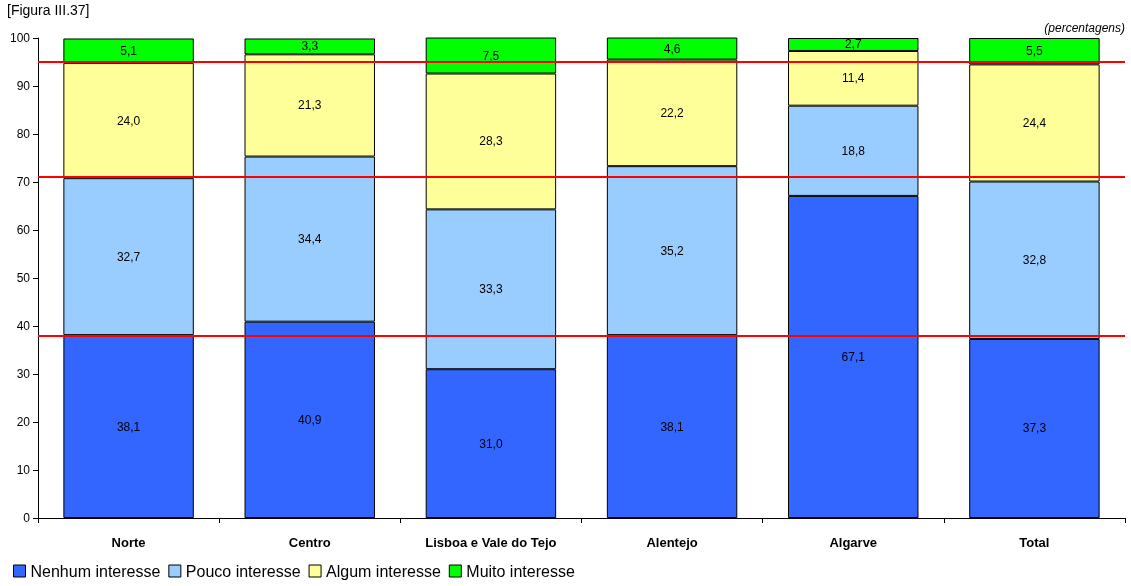  I want to click on data-label: 32,7, so click(128, 256).